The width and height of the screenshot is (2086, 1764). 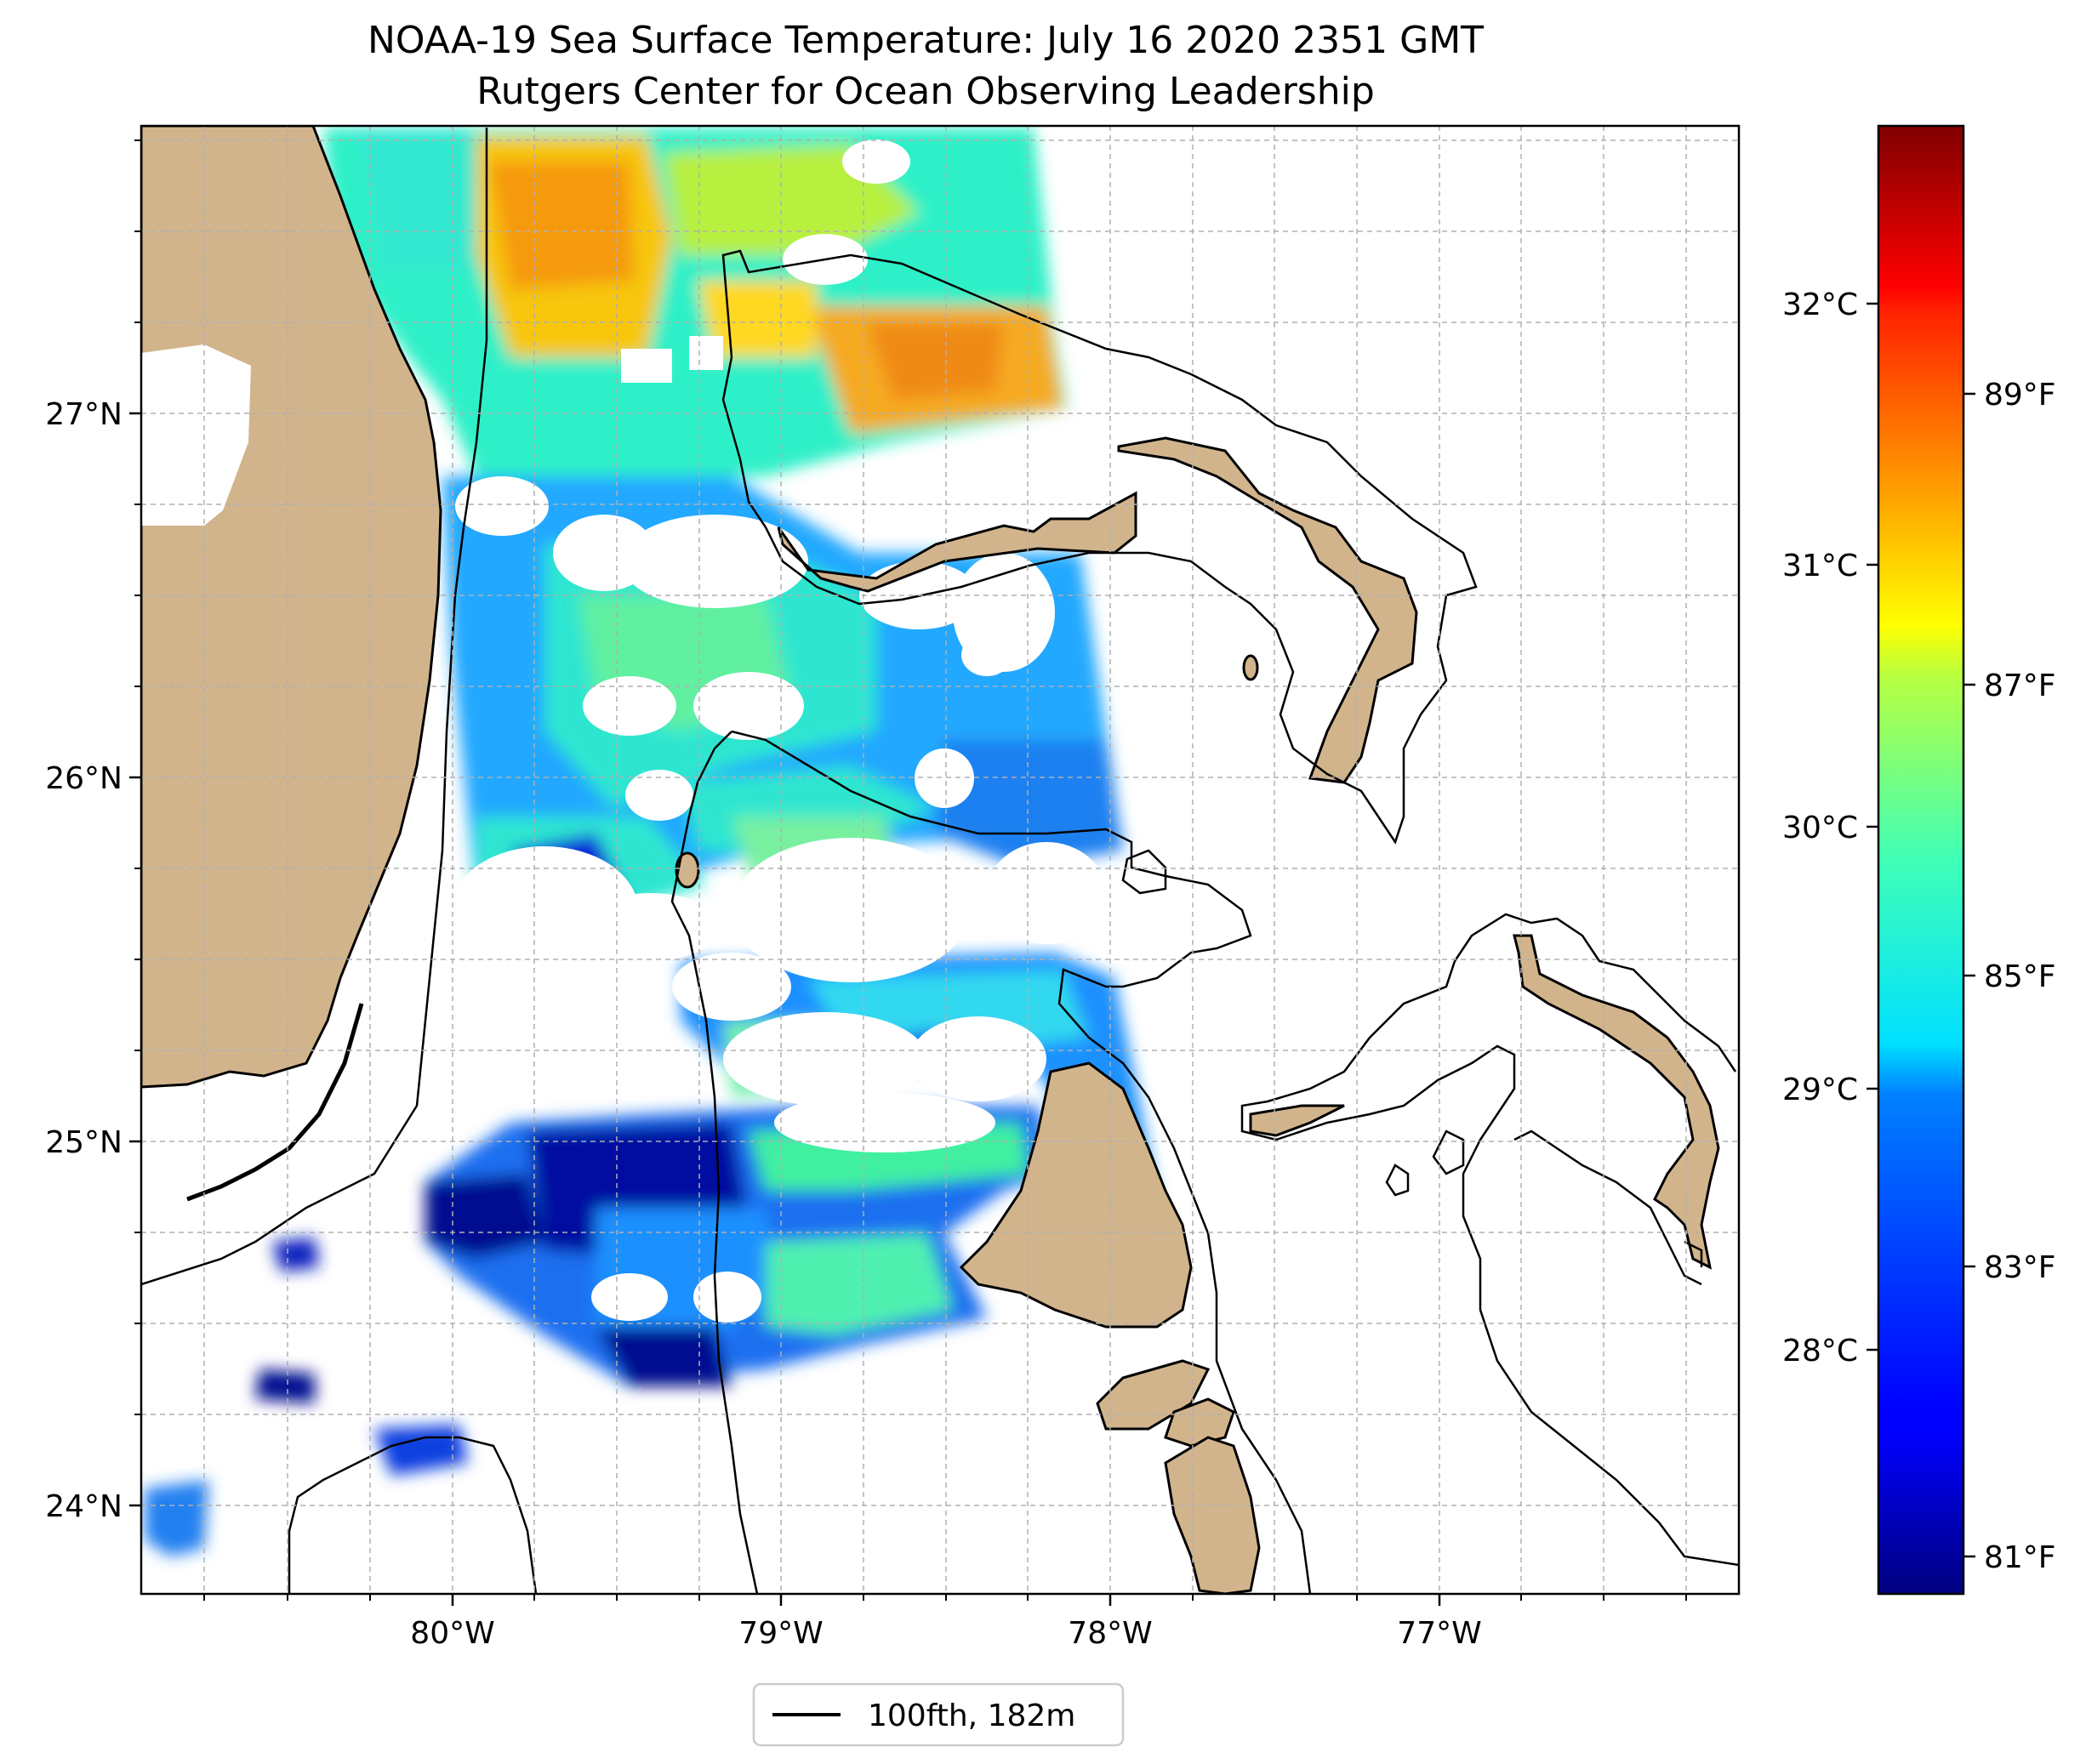 What do you see at coordinates (2020, 1557) in the screenshot?
I see `fahrenheit-label-81: 81°F` at bounding box center [2020, 1557].